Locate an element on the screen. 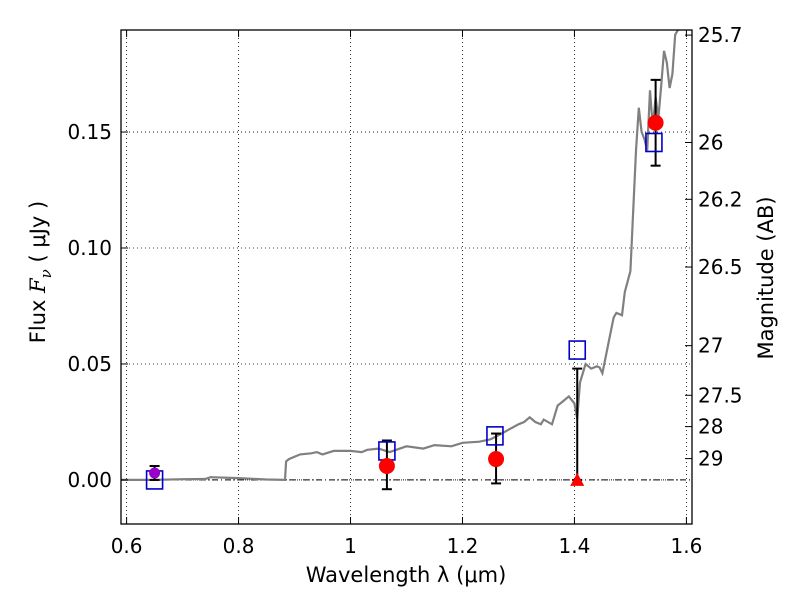  magnitude-tick-label: 28 is located at coordinates (710, 427).